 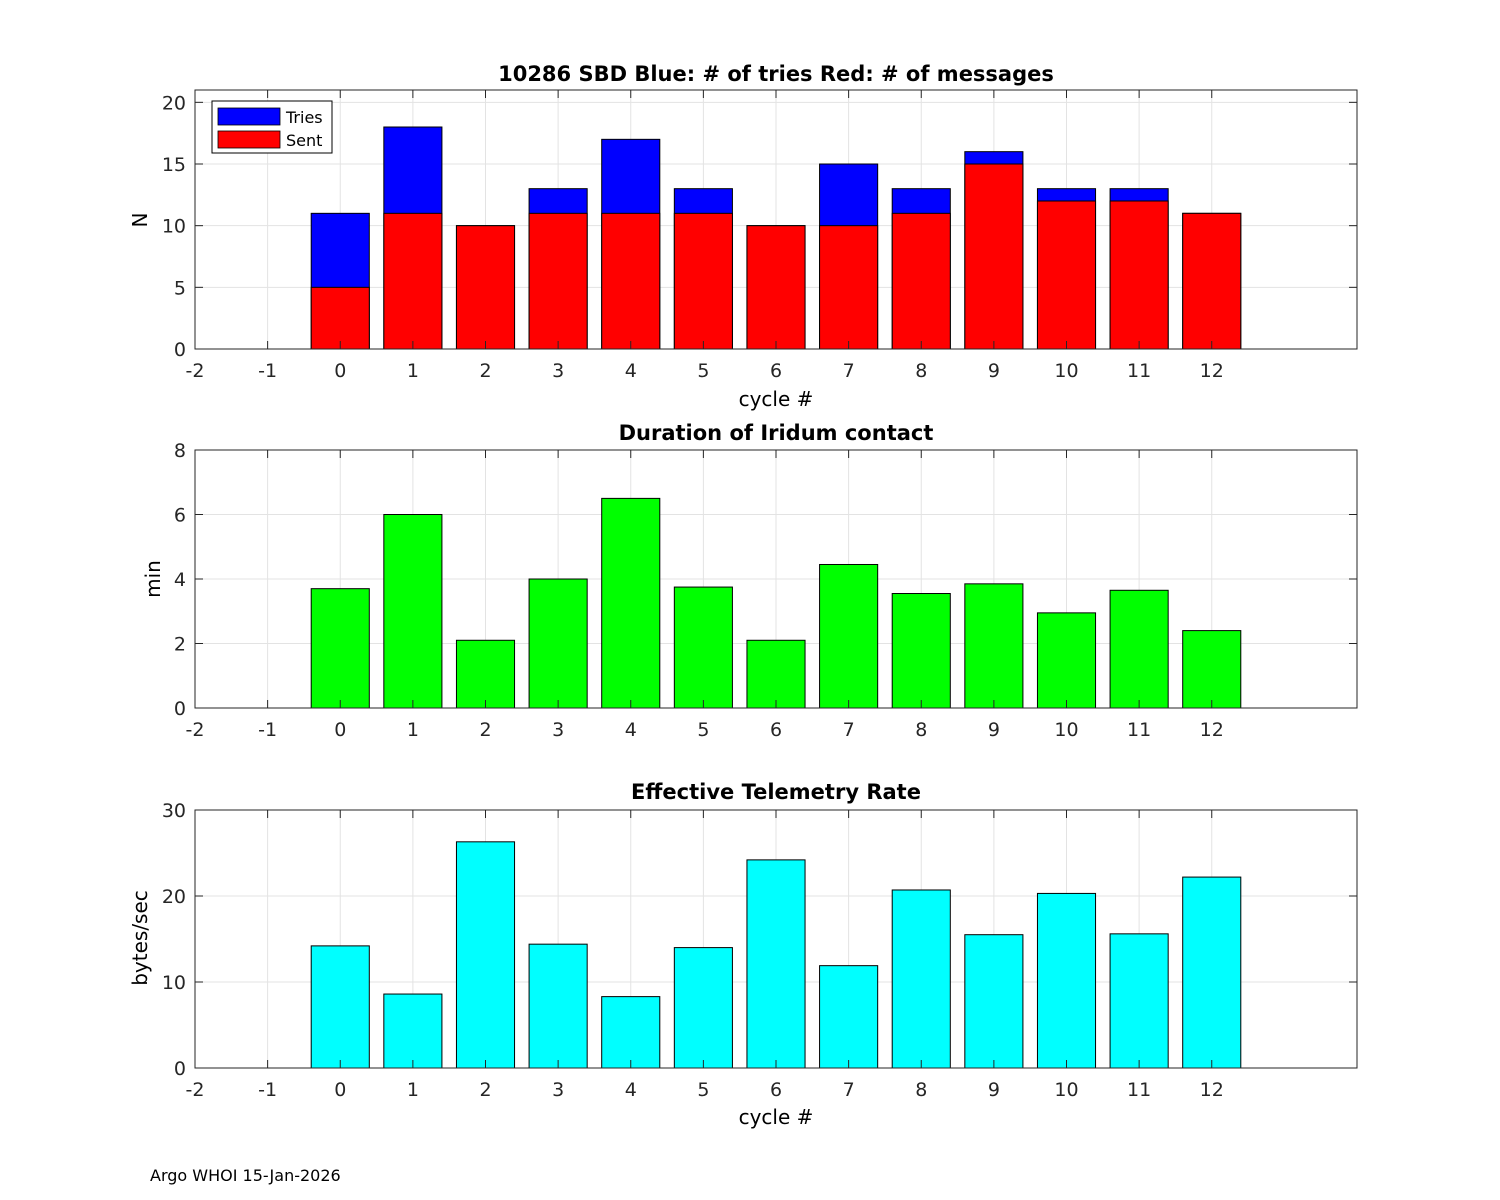 What do you see at coordinates (776, 433) in the screenshot?
I see `panel-title: Duration of Iridum contact` at bounding box center [776, 433].